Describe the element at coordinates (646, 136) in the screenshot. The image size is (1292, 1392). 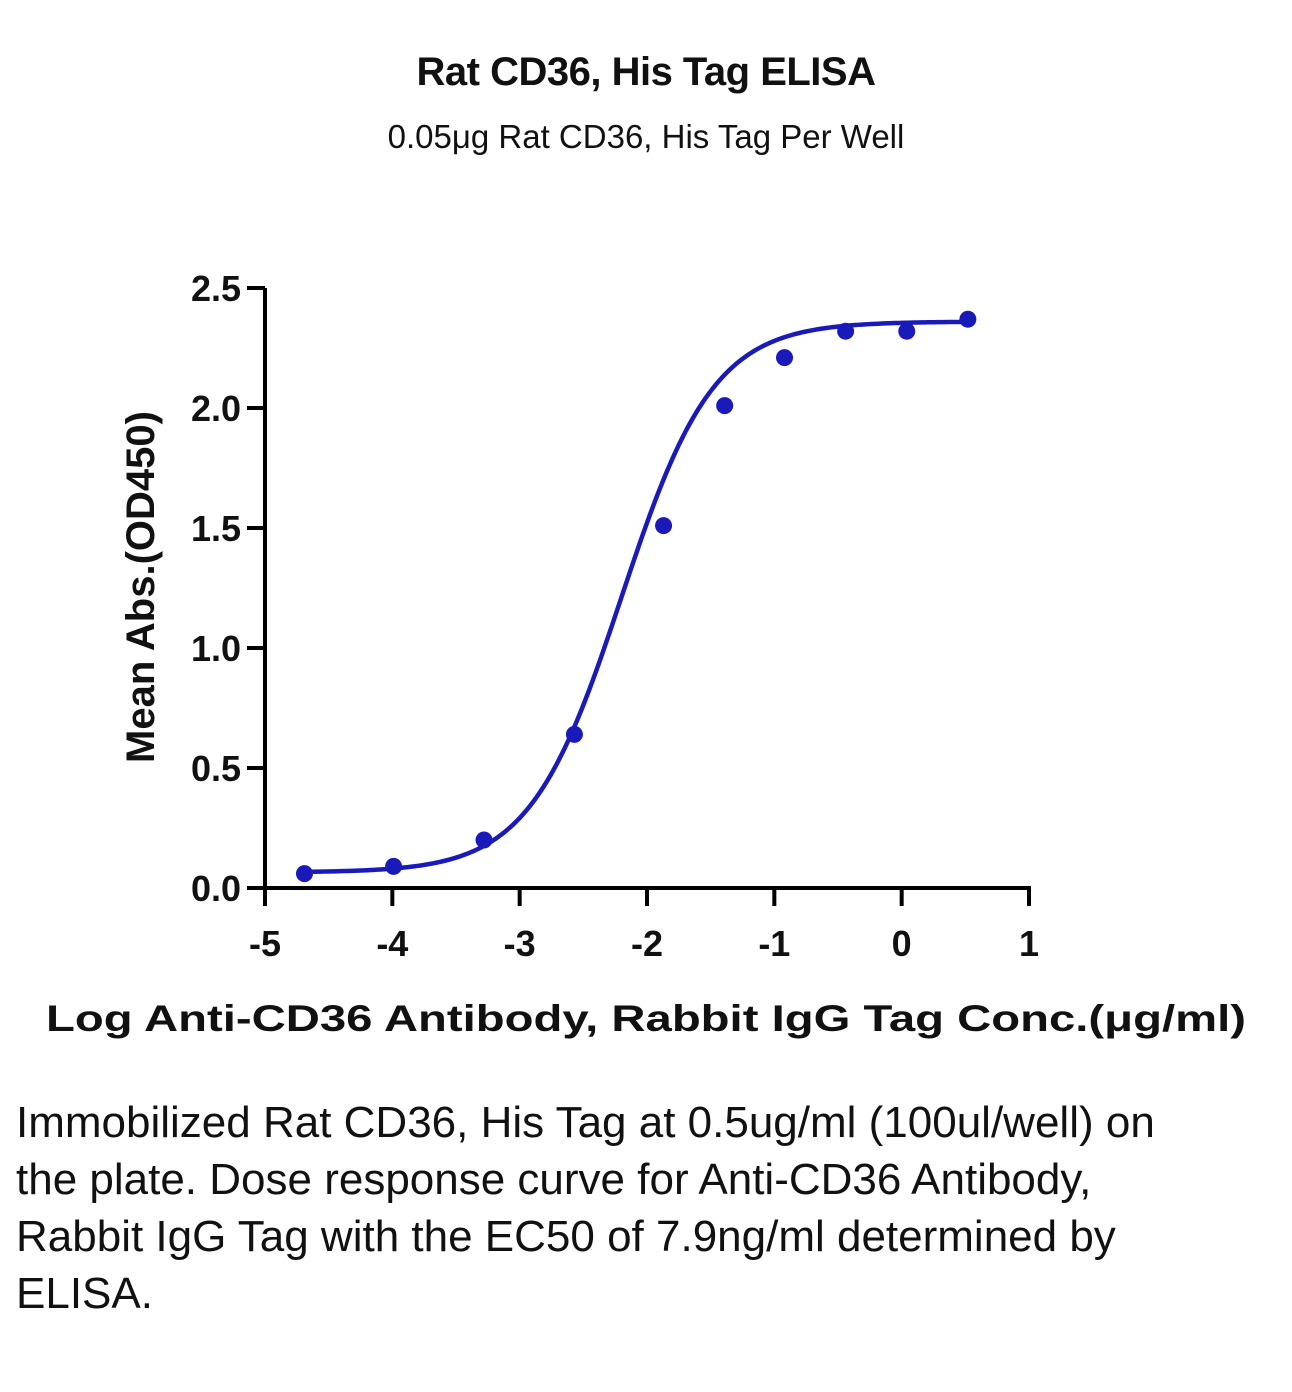
I see `chart-subtitle: 0.05μg Rat CD36, His Tag Per Well` at that location.